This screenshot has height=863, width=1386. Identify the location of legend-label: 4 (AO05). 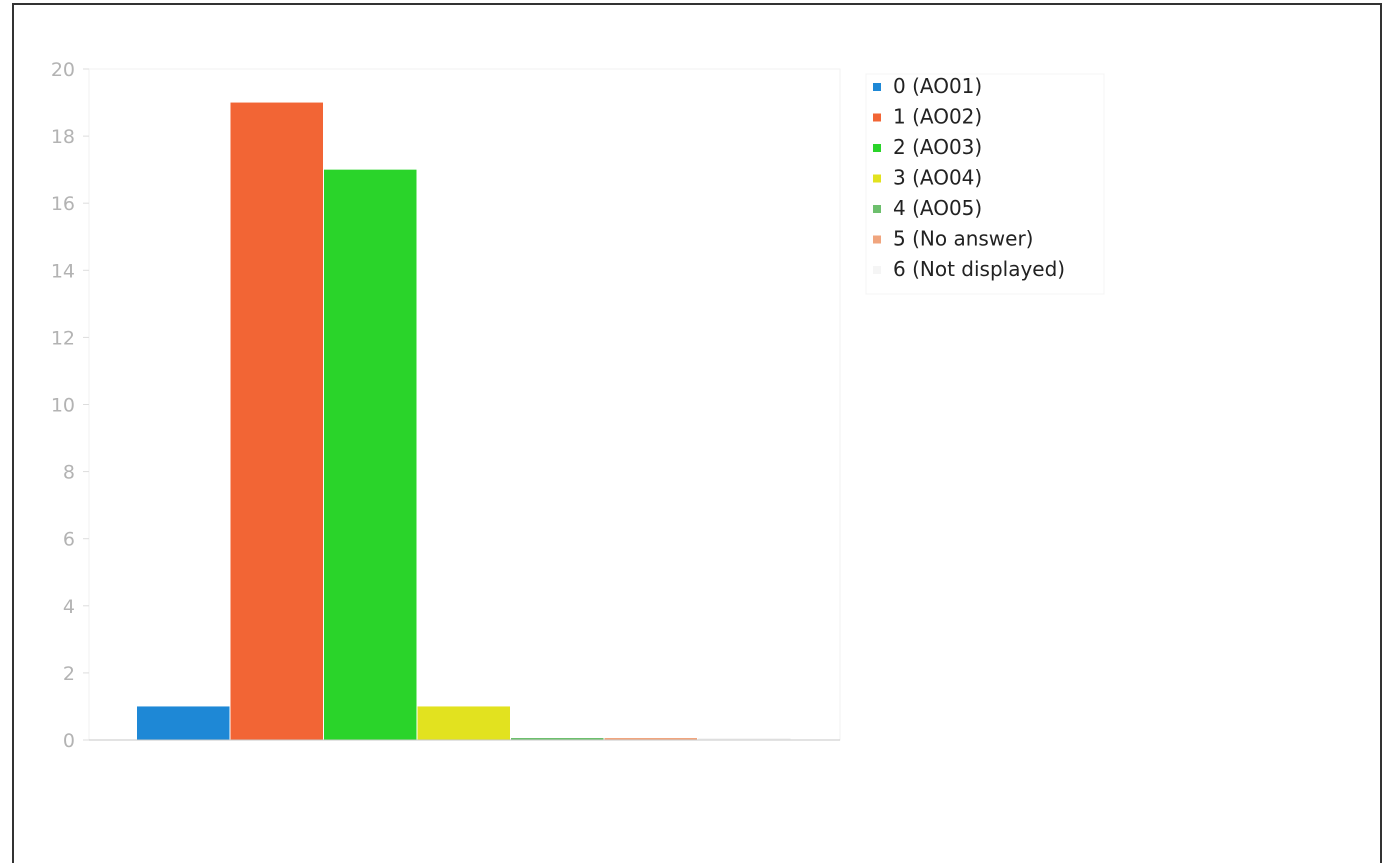
(937, 208).